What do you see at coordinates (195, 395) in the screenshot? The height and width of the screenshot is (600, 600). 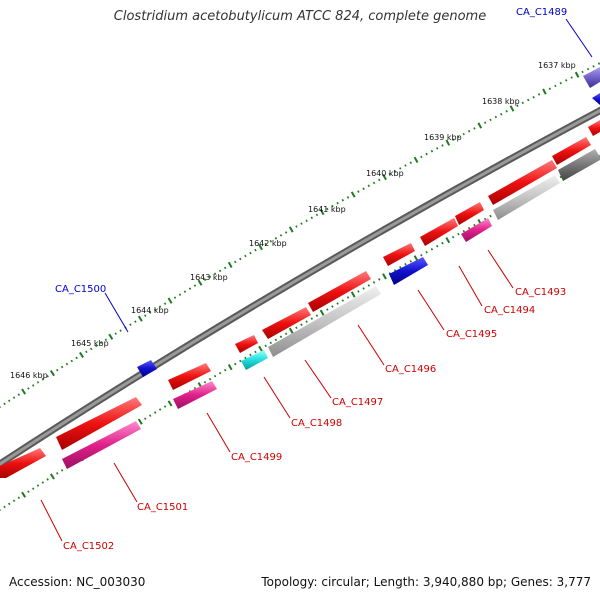 I see `gene-ca-c1499-b` at bounding box center [195, 395].